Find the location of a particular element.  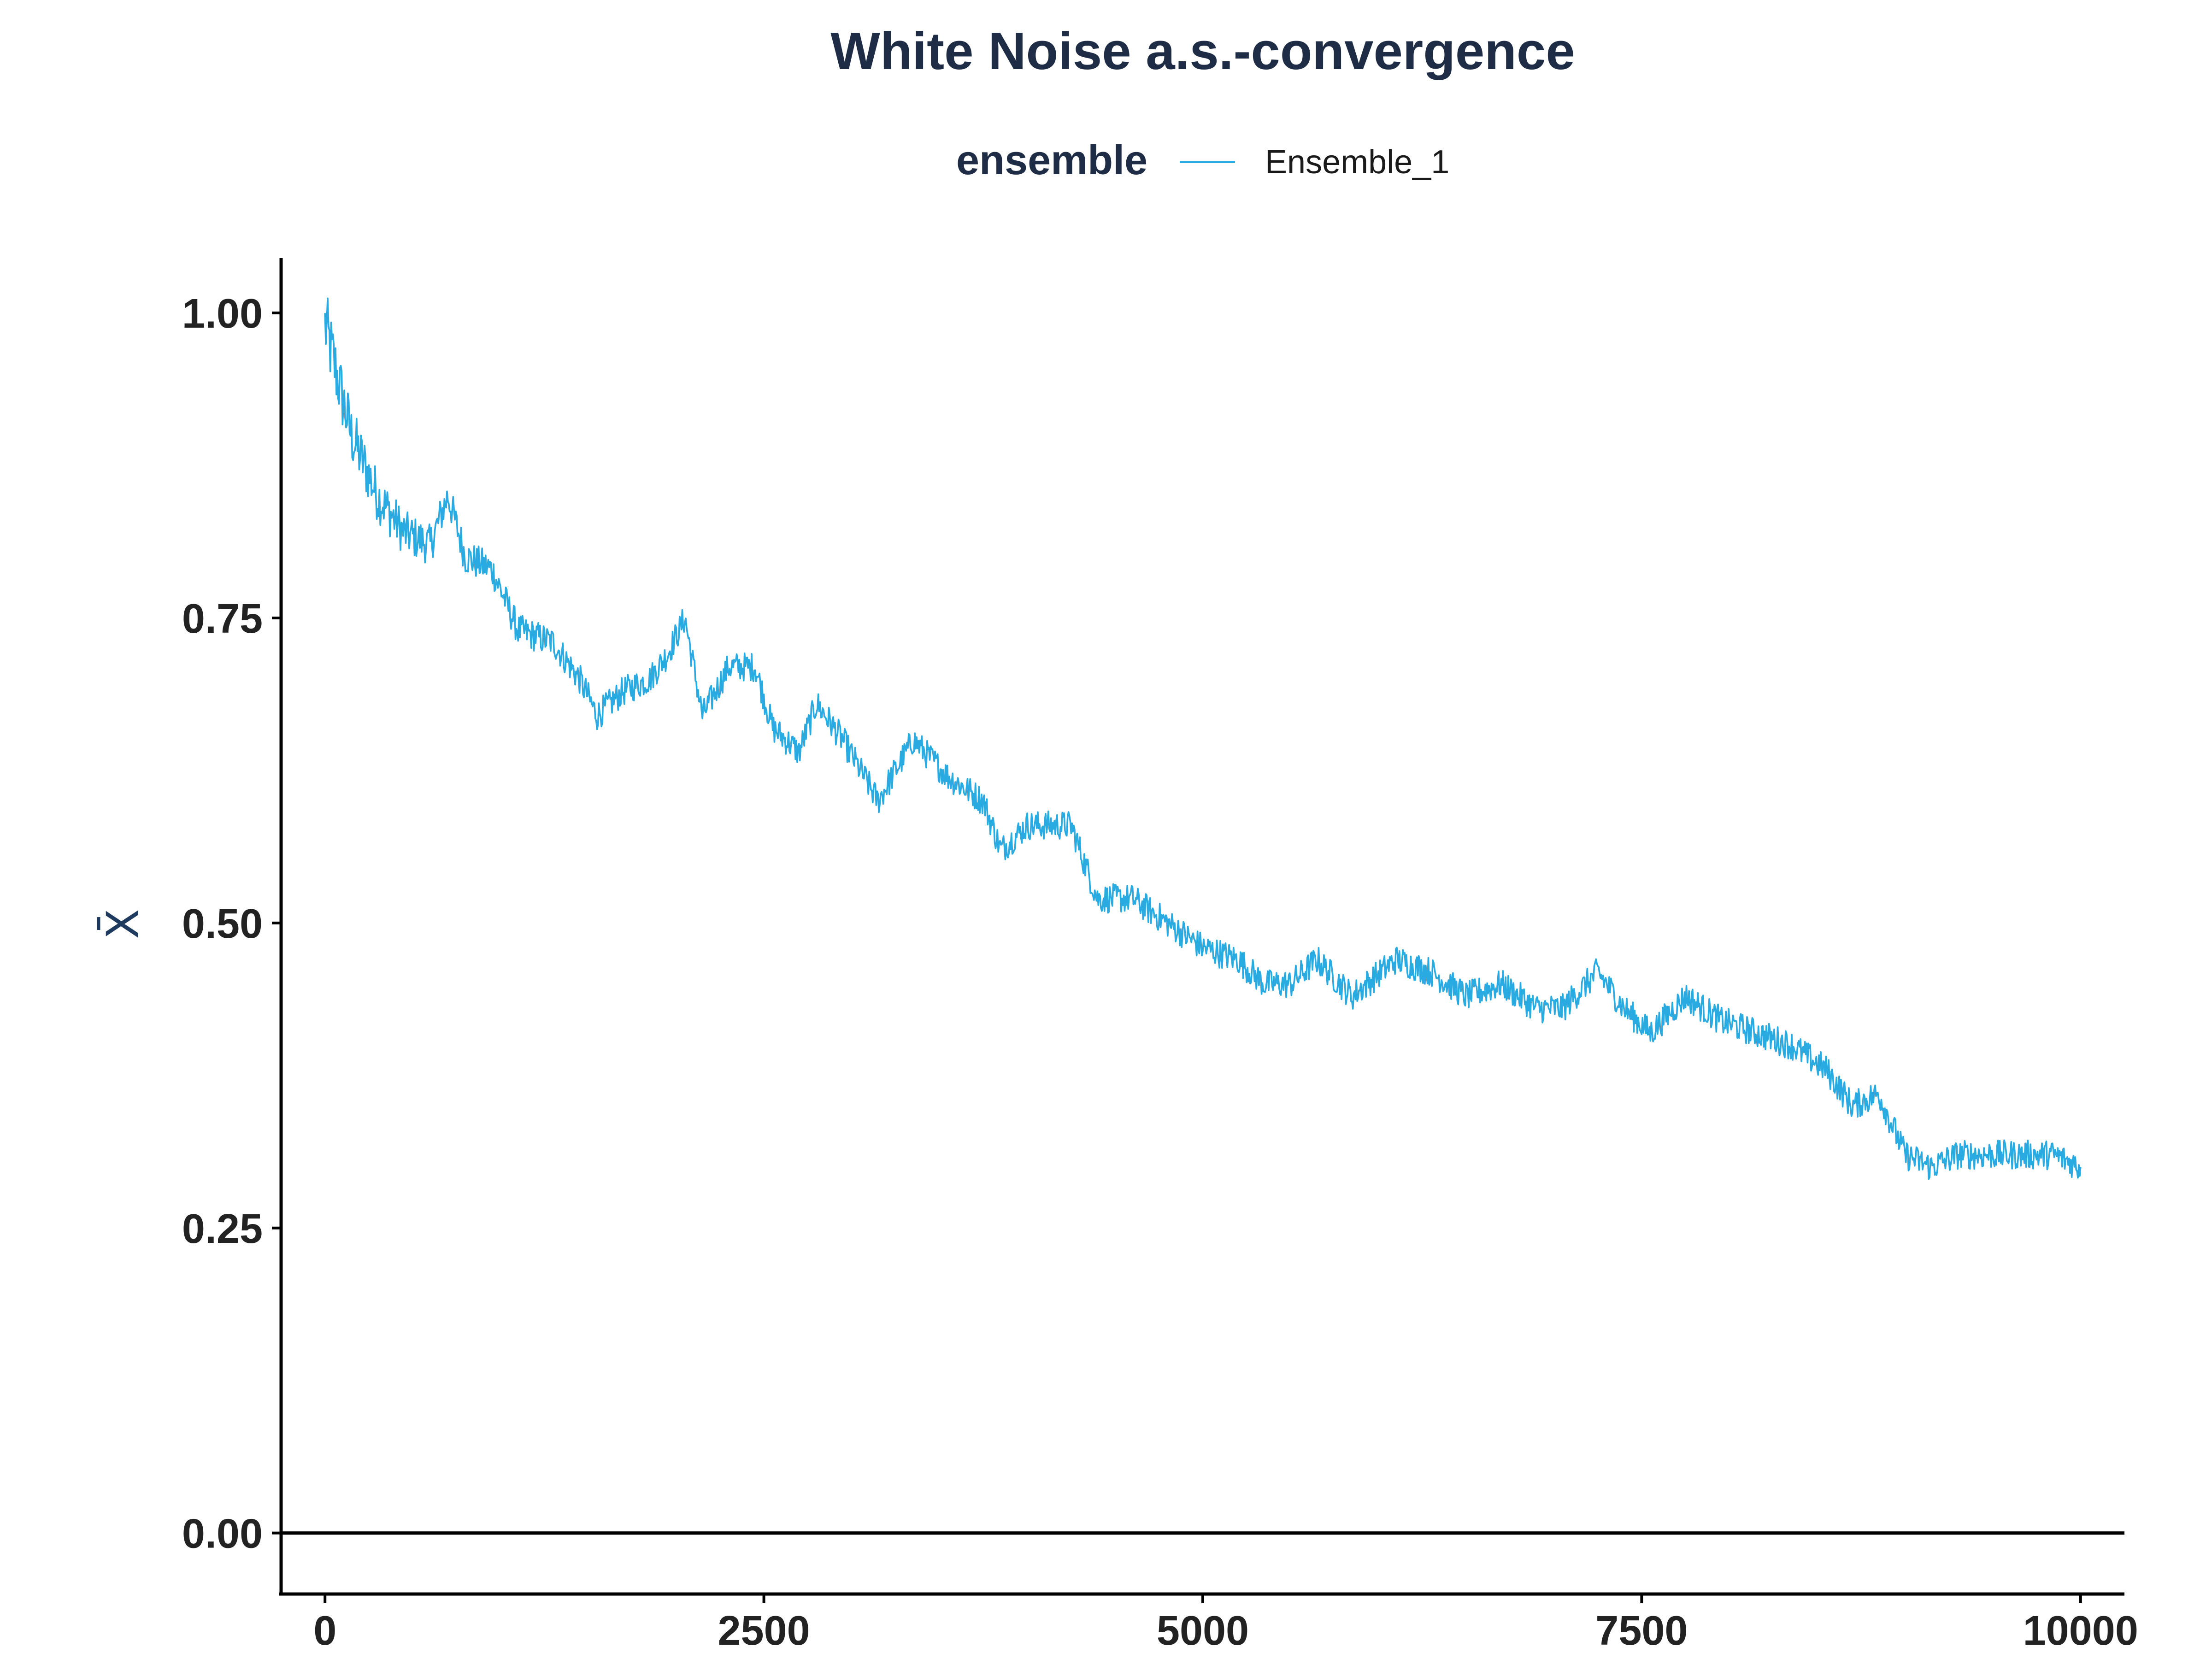

x-tick-label: 2500 is located at coordinates (764, 1631).